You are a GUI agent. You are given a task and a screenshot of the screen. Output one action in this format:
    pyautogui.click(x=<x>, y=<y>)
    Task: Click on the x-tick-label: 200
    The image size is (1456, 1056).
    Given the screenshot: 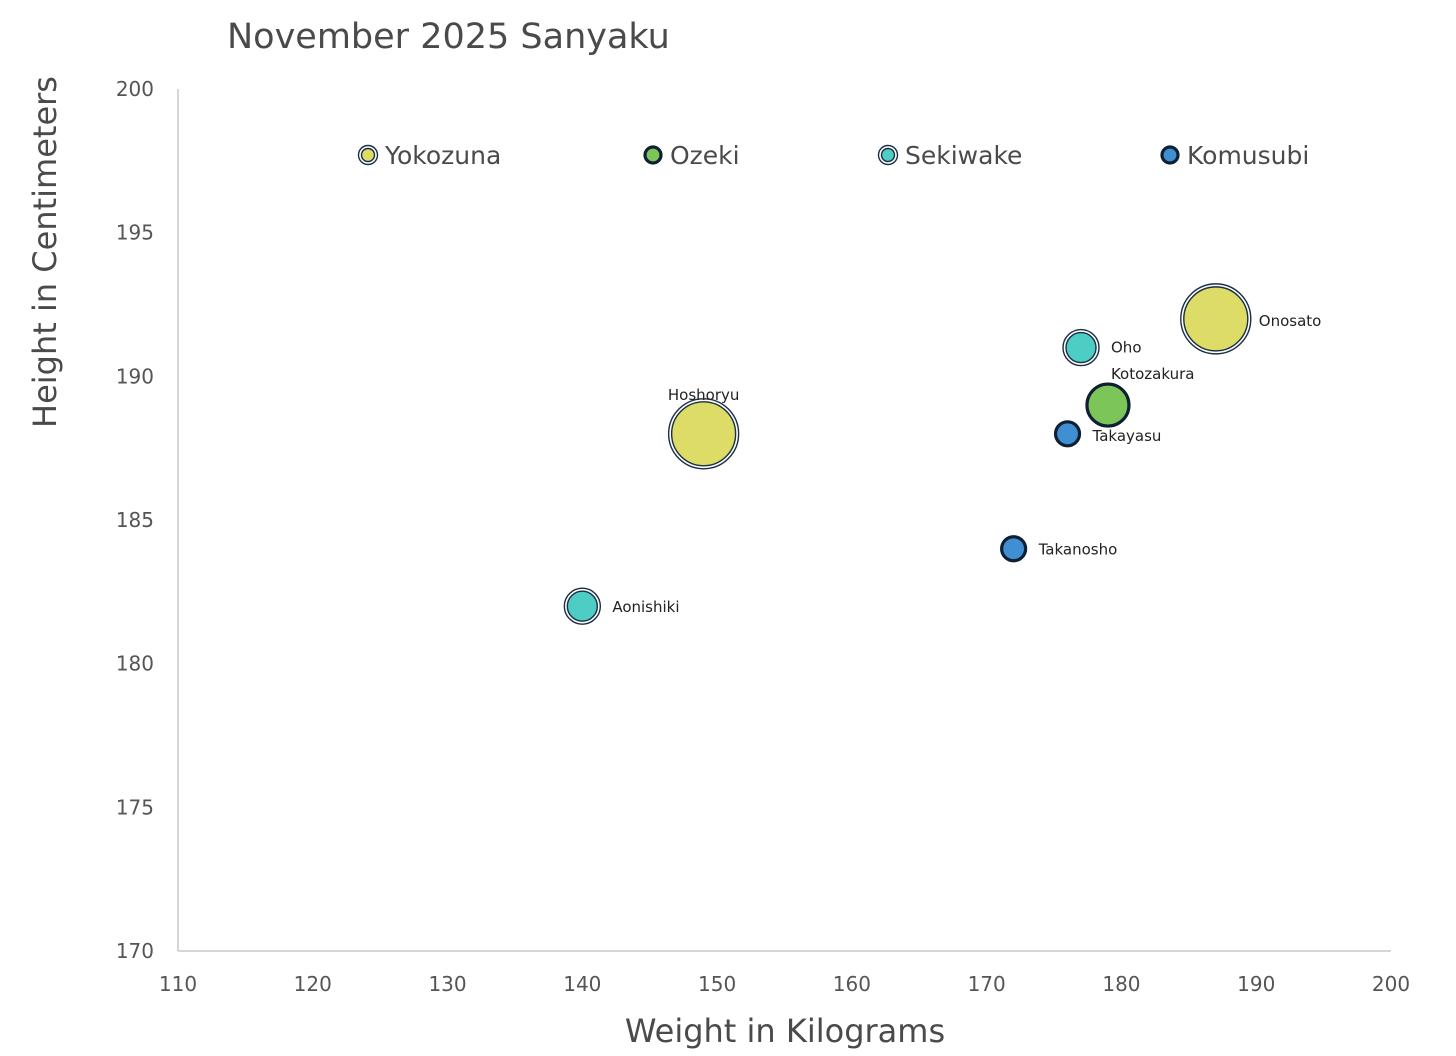 What is the action you would take?
    pyautogui.click(x=1391, y=984)
    